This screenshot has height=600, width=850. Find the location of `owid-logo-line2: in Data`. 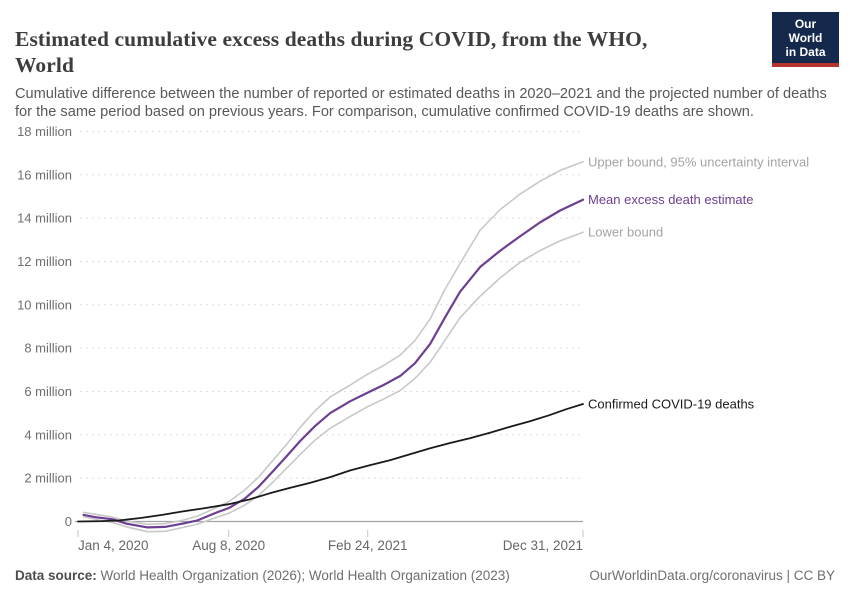

owid-logo-line2: in Data is located at coordinates (805, 52).